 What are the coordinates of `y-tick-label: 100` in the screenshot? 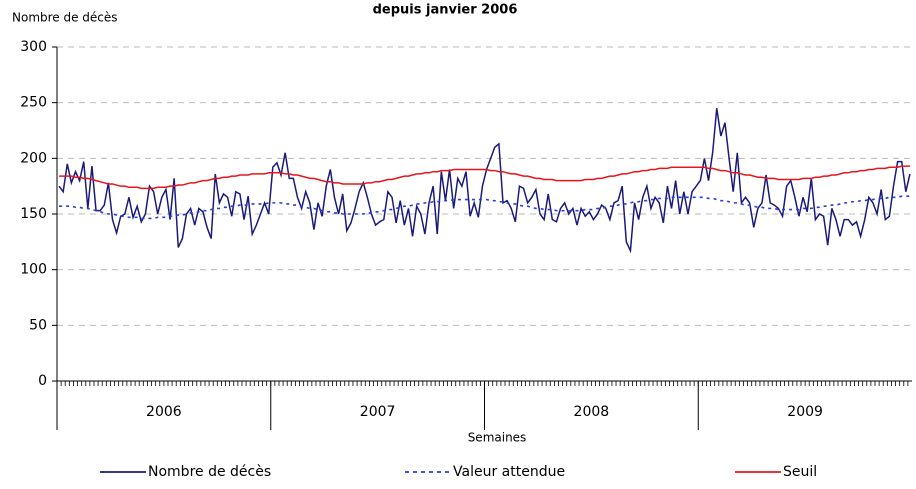 It's located at (33, 270).